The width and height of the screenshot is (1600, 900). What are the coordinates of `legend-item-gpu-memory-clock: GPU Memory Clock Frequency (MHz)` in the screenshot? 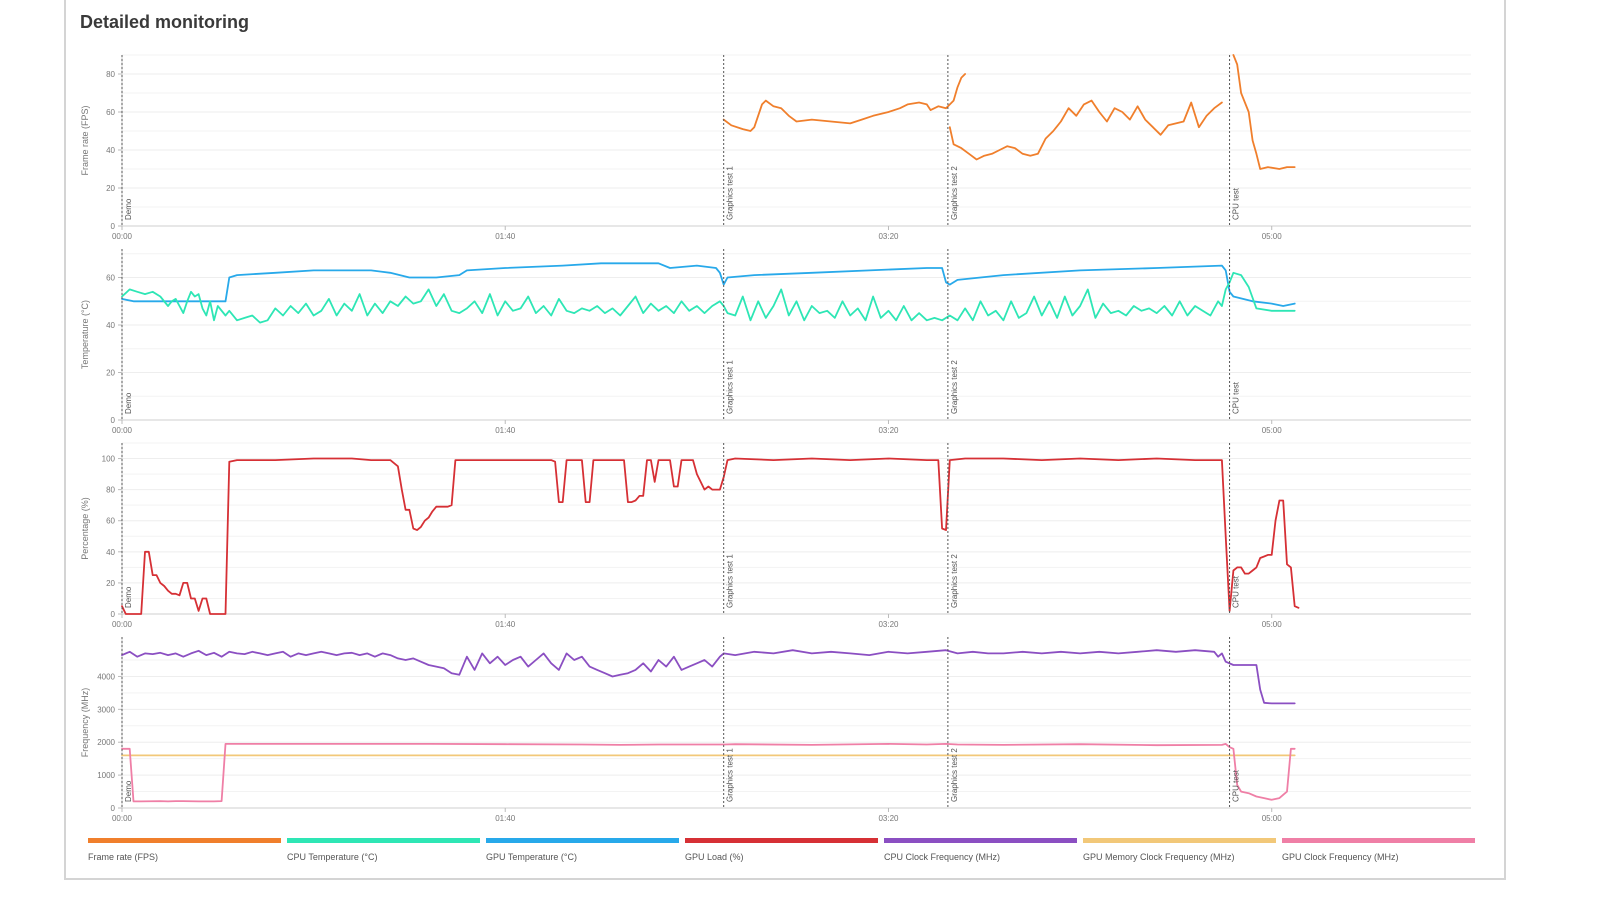 It's located at (1179, 850).